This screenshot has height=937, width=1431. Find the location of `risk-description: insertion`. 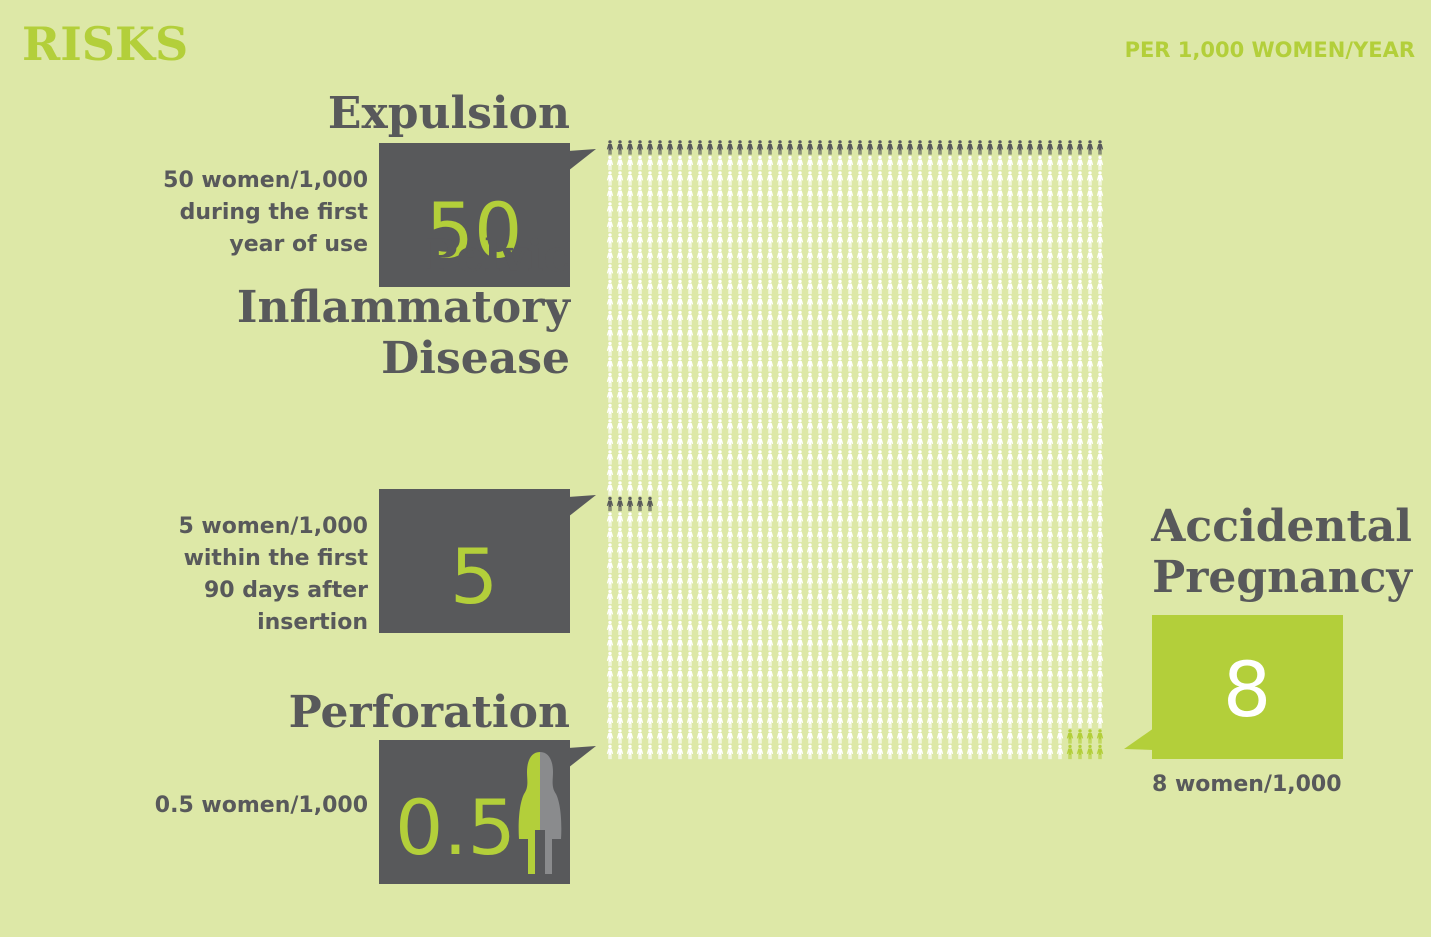

risk-description: insertion is located at coordinates (312, 622).